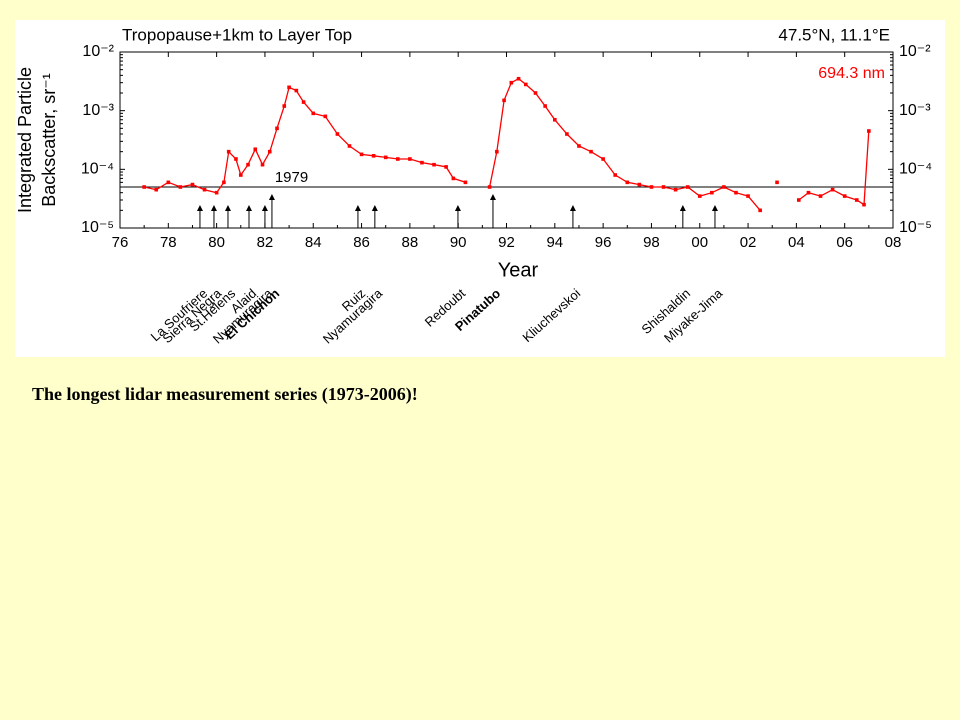 Image resolution: width=960 pixels, height=720 pixels. Describe the element at coordinates (915, 227) in the screenshot. I see `y-tick-label: 10⁻⁵` at that location.